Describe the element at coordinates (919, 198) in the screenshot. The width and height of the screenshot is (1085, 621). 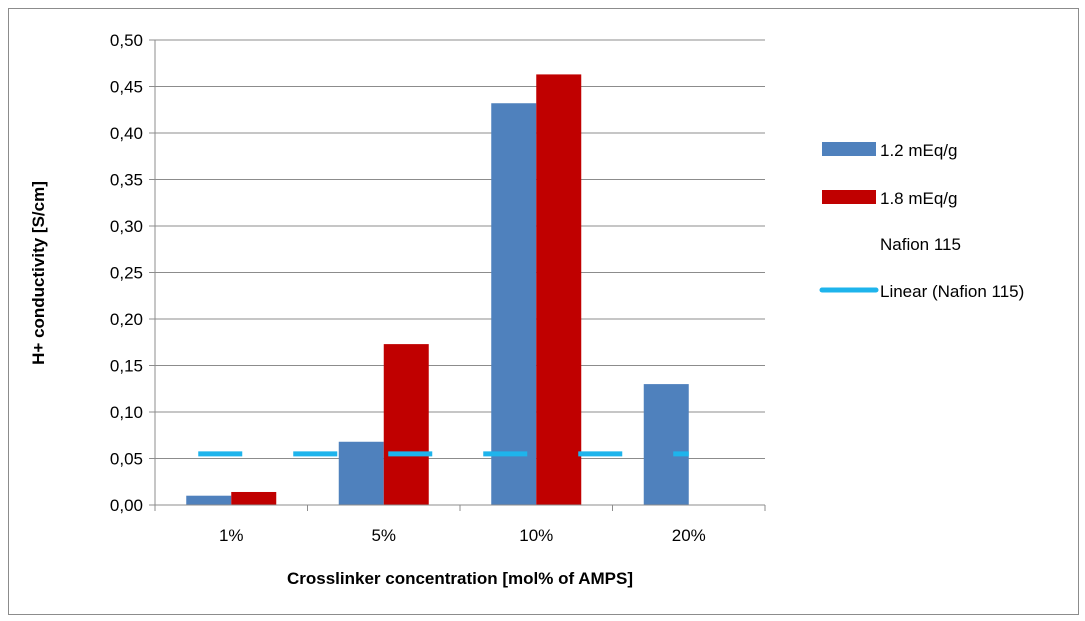
I see `legend-label-1-8-meq: 1.8 mEq/g` at that location.